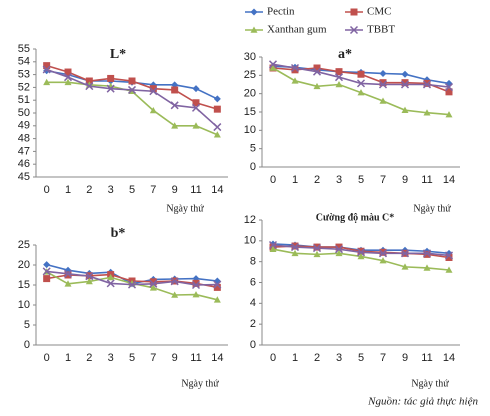 This screenshot has width=490, height=416. What do you see at coordinates (422, 402) in the screenshot?
I see `source-note: Nguồn: tác giả thực hiện` at bounding box center [422, 402].